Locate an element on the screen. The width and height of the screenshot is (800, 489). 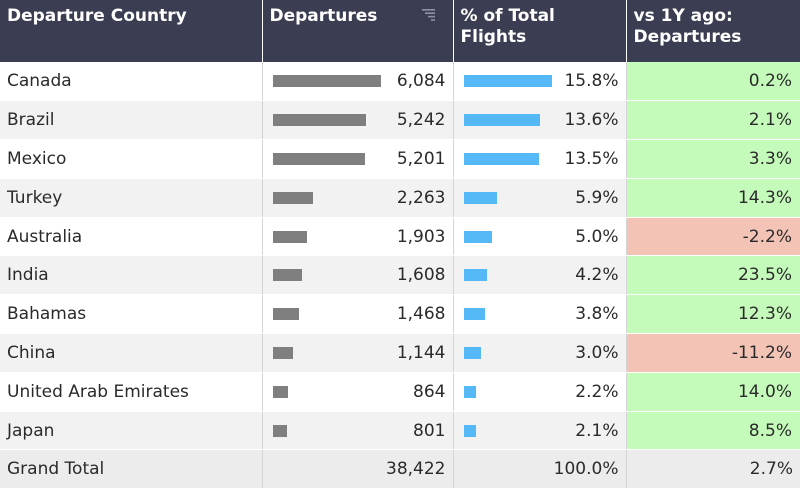
change-cell: 14.0% is located at coordinates (713, 392).